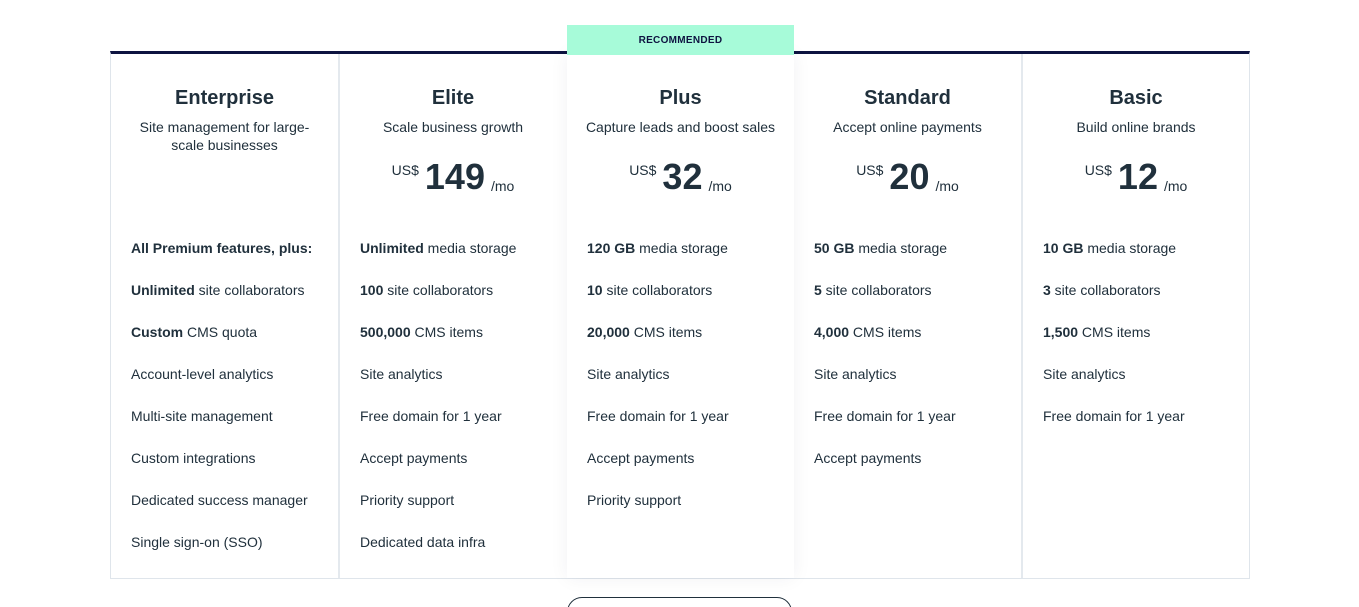 This screenshot has height=607, width=1359. I want to click on price-amount: 12, so click(1137, 176).